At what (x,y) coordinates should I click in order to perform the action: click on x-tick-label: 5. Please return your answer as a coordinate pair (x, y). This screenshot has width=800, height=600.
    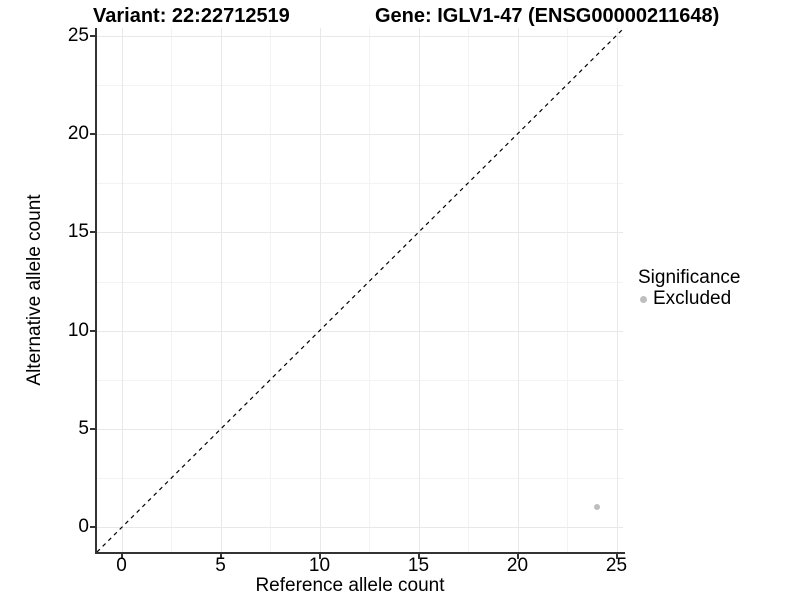
    Looking at the image, I should click on (220, 565).